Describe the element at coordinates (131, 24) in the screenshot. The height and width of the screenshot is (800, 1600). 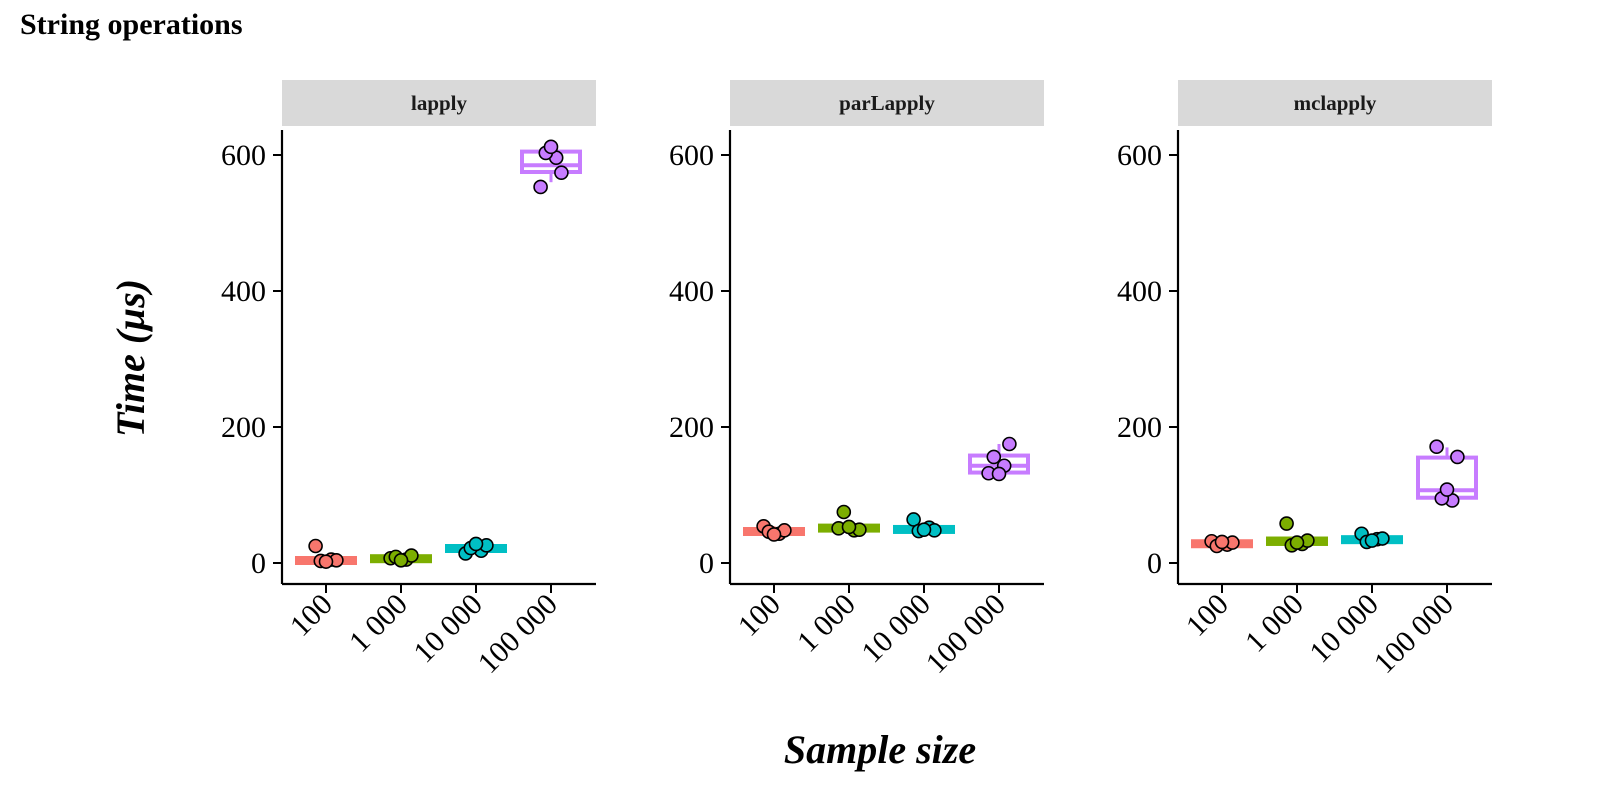
I see `chart-title: String operations` at that location.